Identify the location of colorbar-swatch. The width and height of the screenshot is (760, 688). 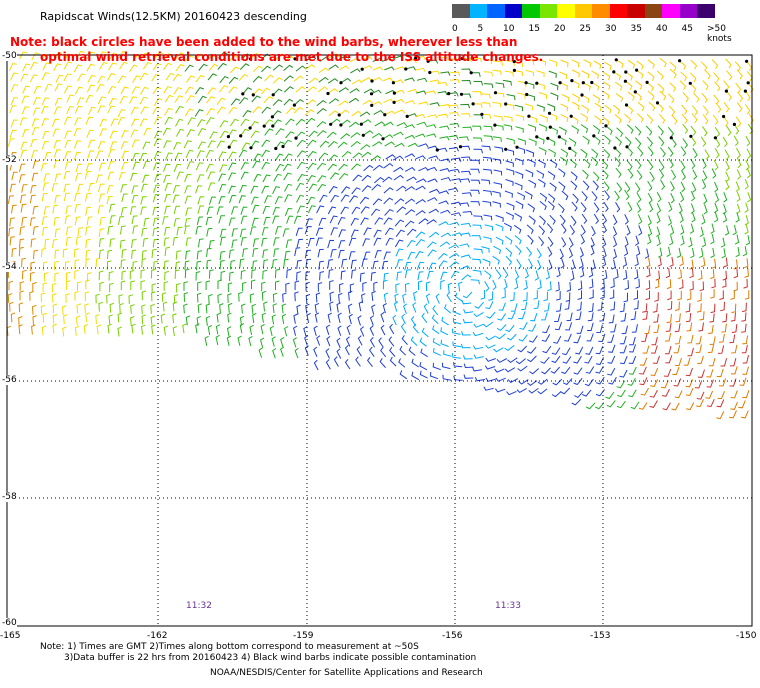
(548, 11).